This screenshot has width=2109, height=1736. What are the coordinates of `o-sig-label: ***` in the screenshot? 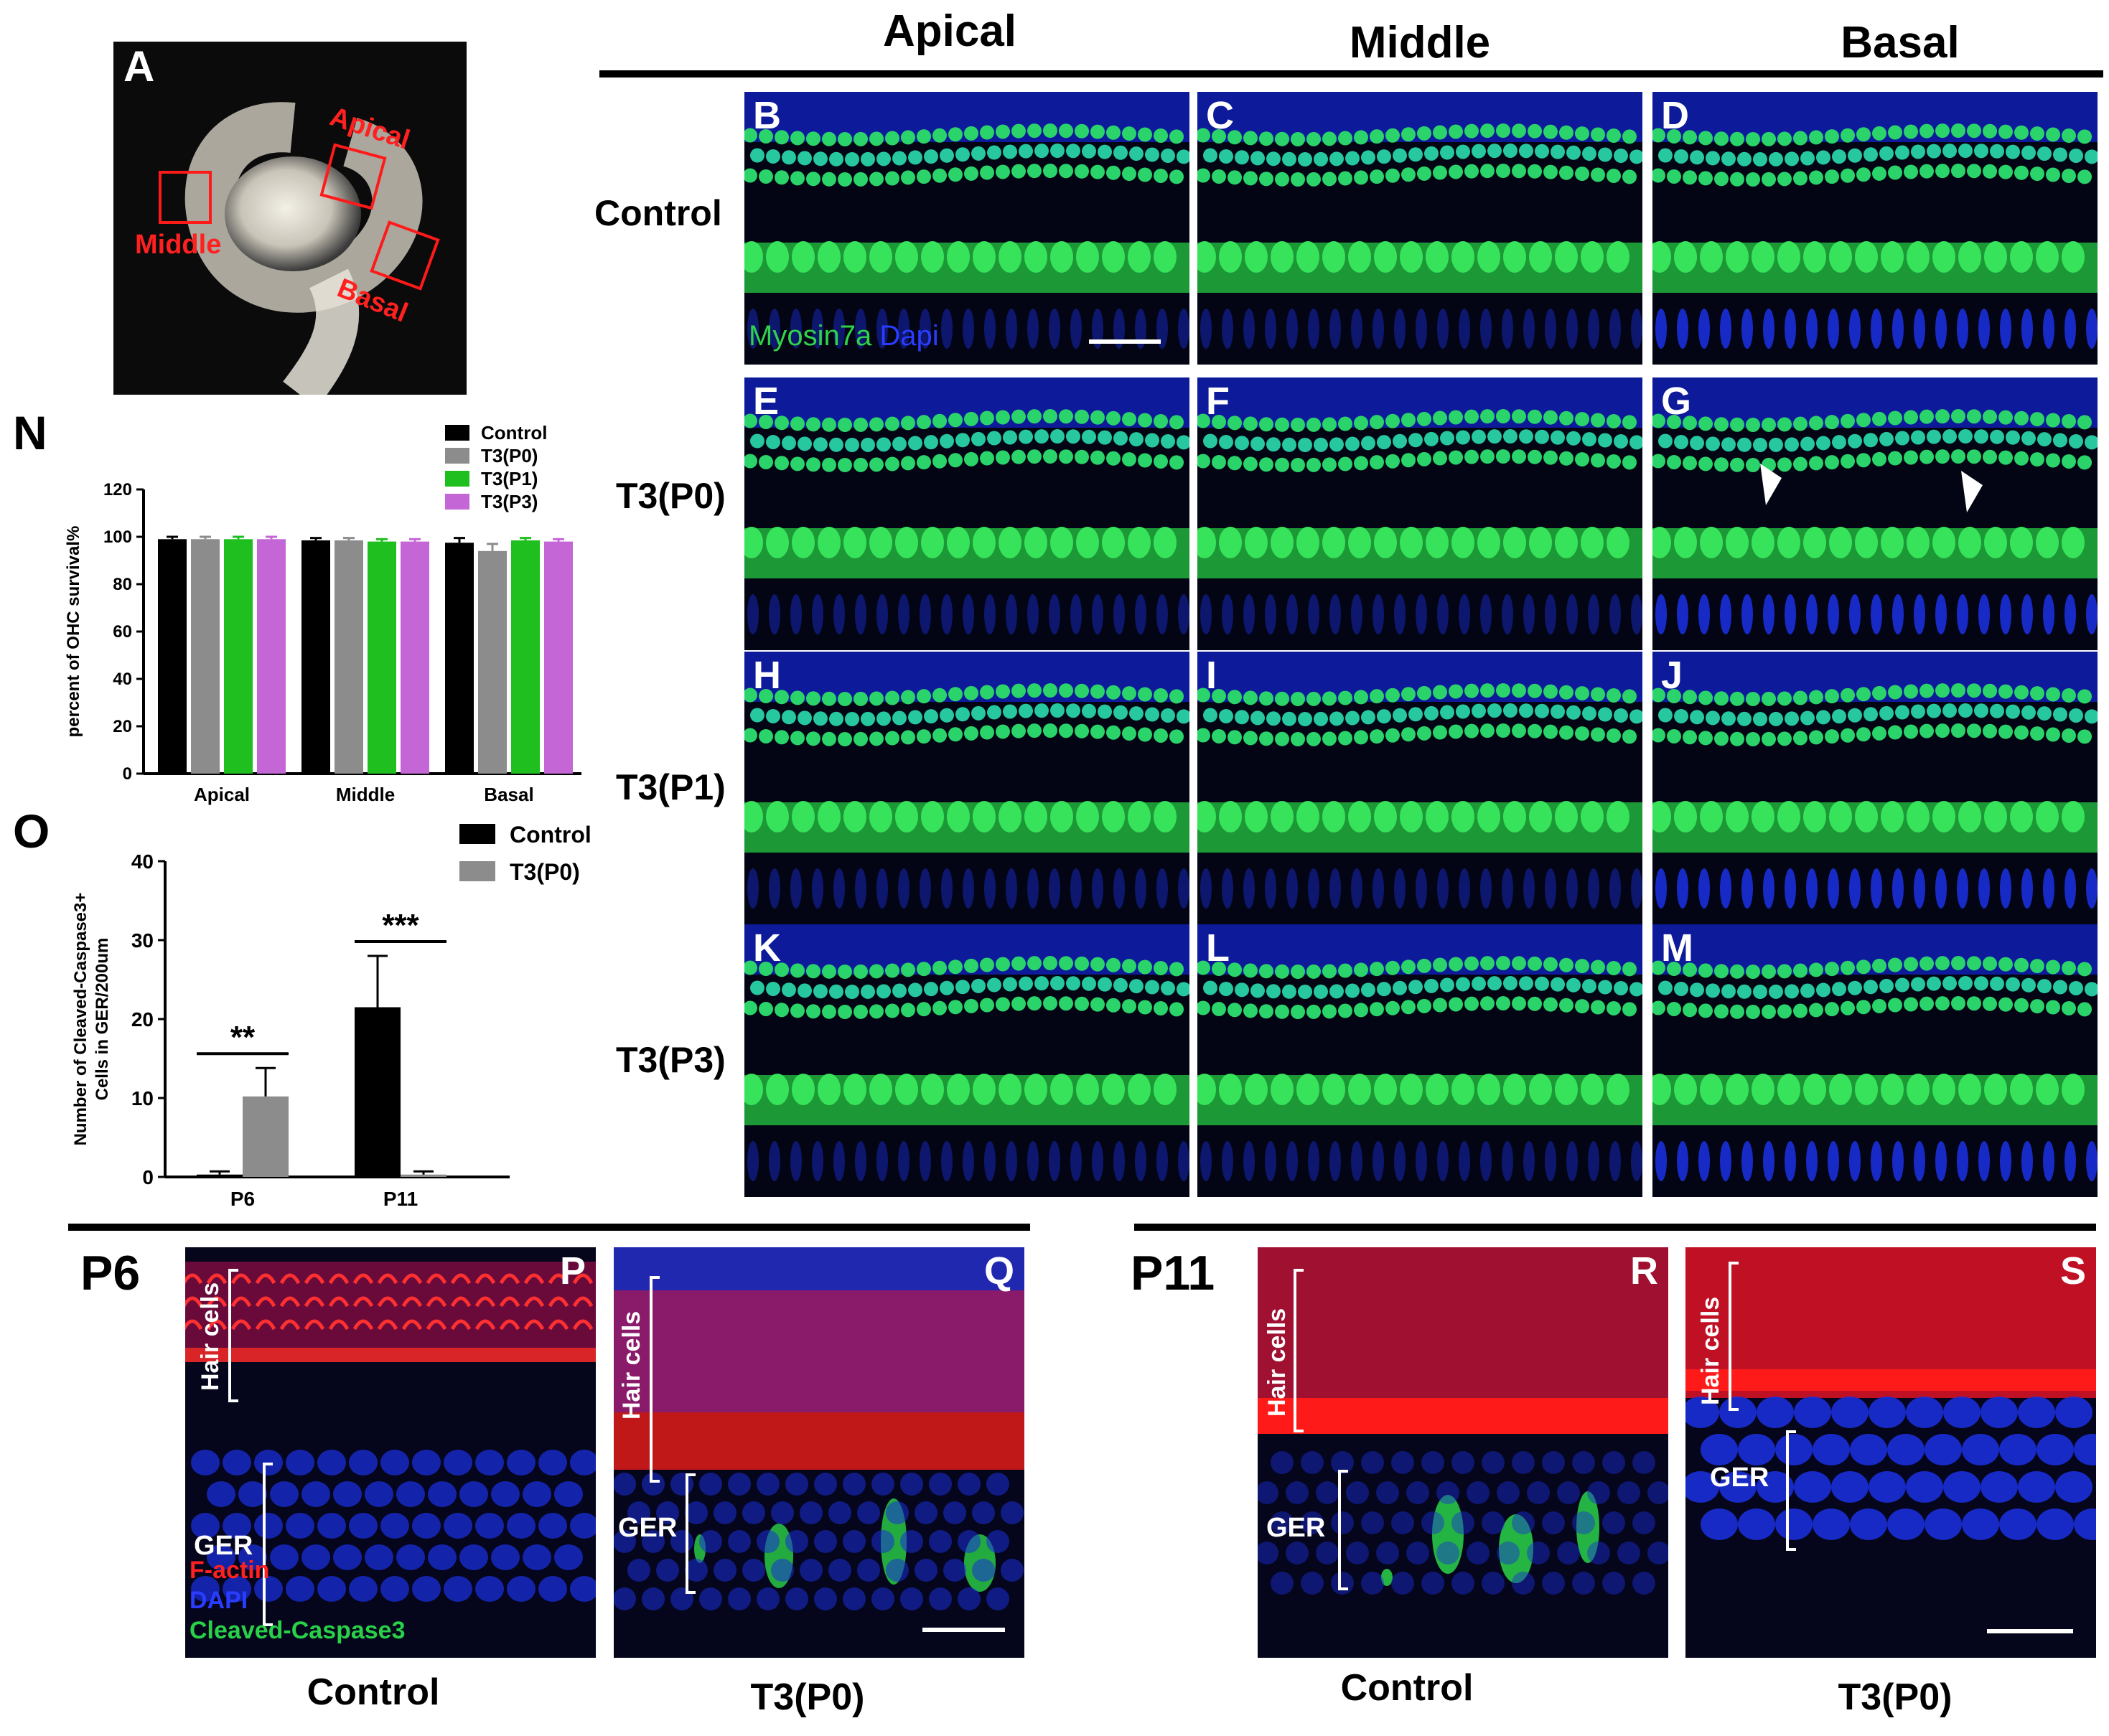 It's located at (401, 925).